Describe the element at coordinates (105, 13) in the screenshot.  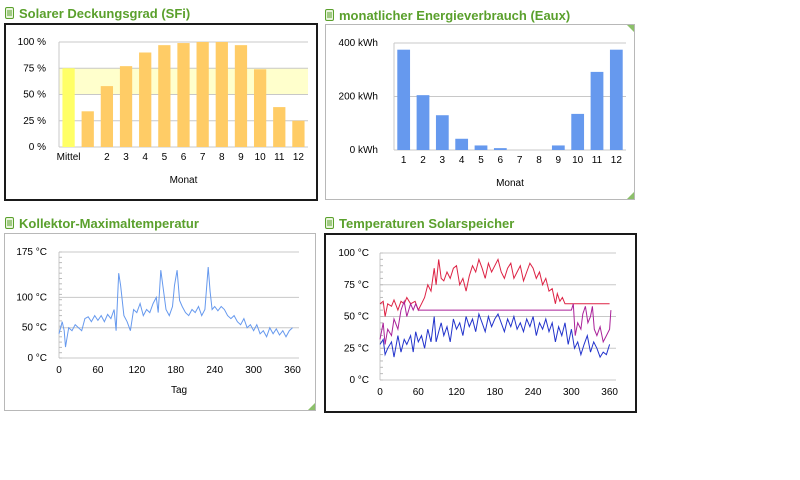
I see `panel-title-text: Solarer Deckungsgrad (SFi)` at that location.